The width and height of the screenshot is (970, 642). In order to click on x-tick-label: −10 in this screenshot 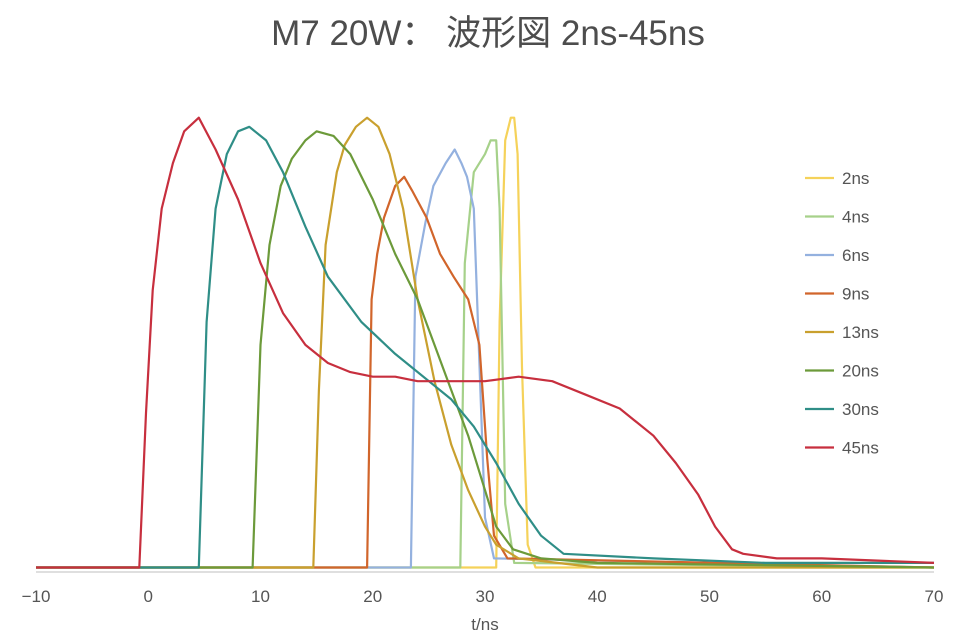, I will do `click(36, 596)`.